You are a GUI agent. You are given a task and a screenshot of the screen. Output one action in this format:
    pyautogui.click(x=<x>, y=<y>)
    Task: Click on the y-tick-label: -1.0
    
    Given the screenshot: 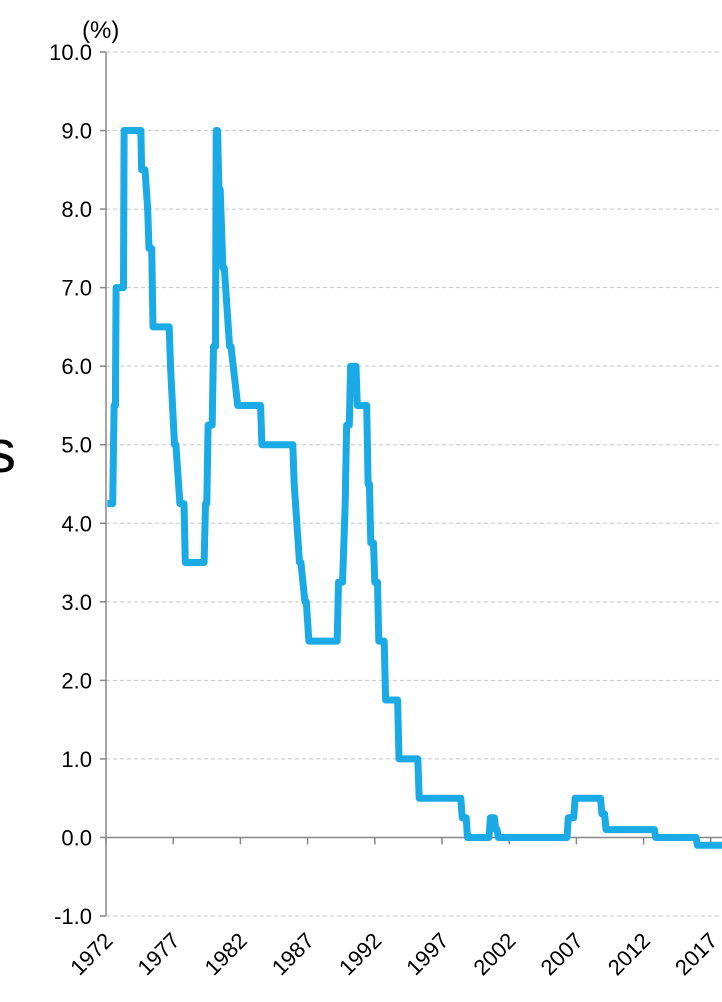 What is the action you would take?
    pyautogui.click(x=73, y=916)
    